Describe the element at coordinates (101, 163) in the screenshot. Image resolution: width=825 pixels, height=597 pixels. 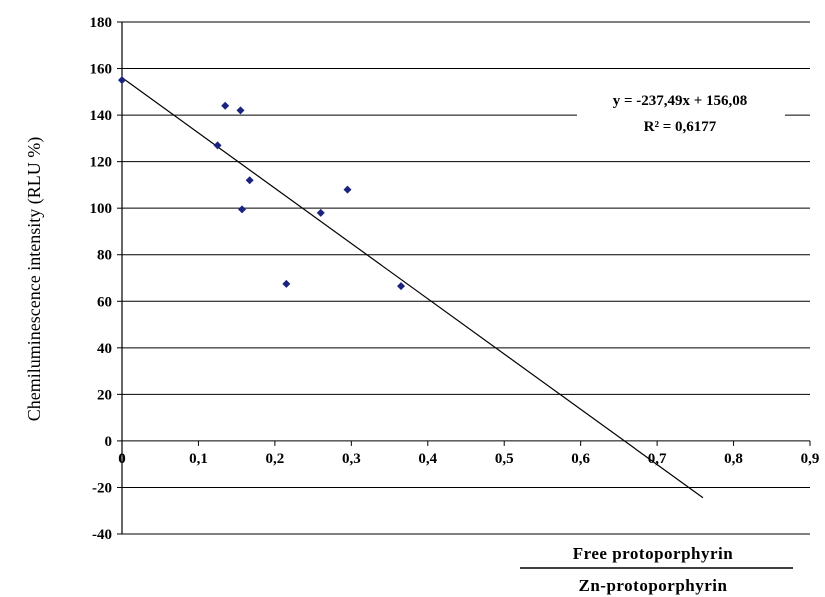
I see `y-tick-label: 120` at that location.